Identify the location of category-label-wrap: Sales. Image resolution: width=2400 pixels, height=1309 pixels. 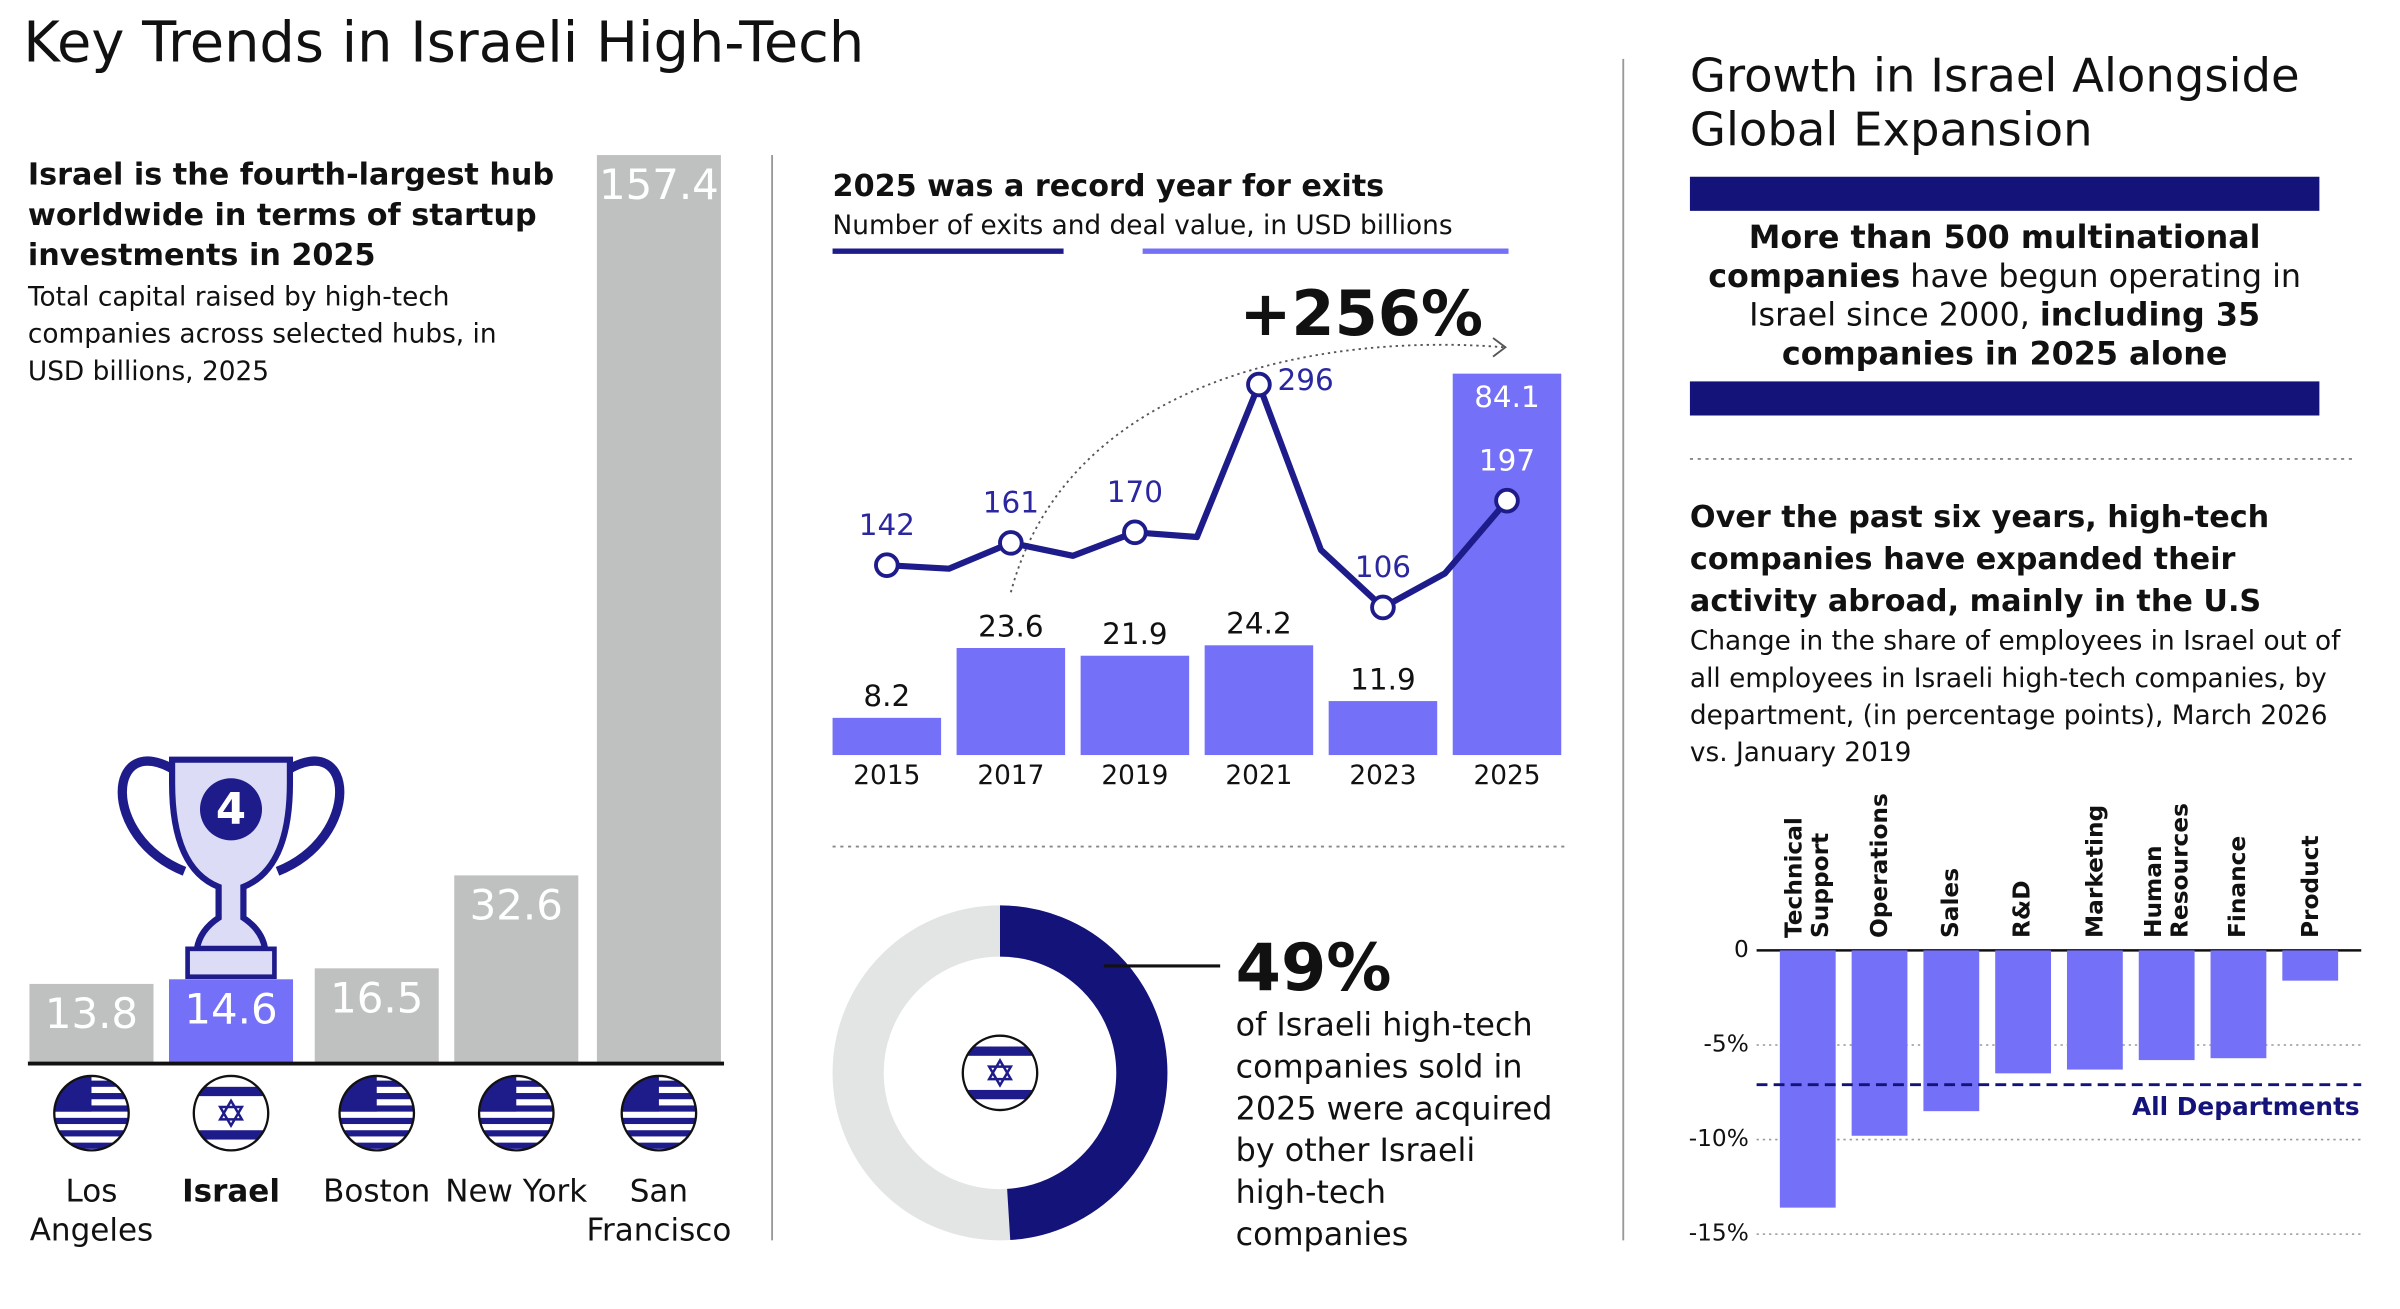
(1951, 856).